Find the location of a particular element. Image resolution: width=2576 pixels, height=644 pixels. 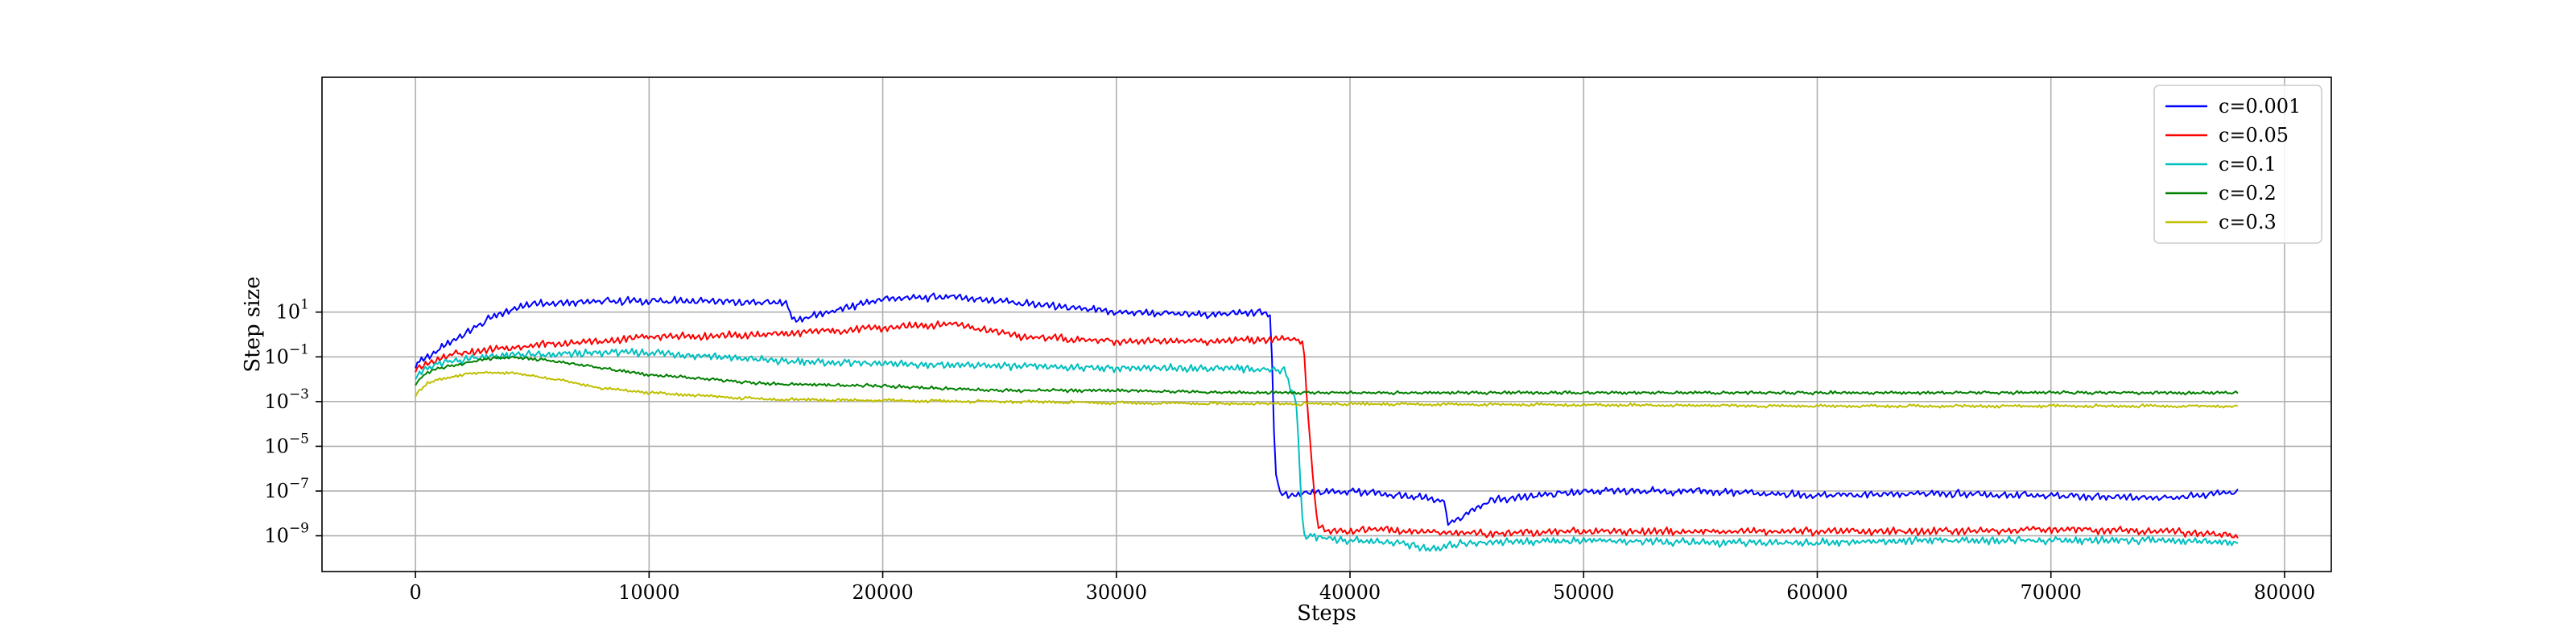

y-tick-label: 10⁻⁹ is located at coordinates (286, 534).